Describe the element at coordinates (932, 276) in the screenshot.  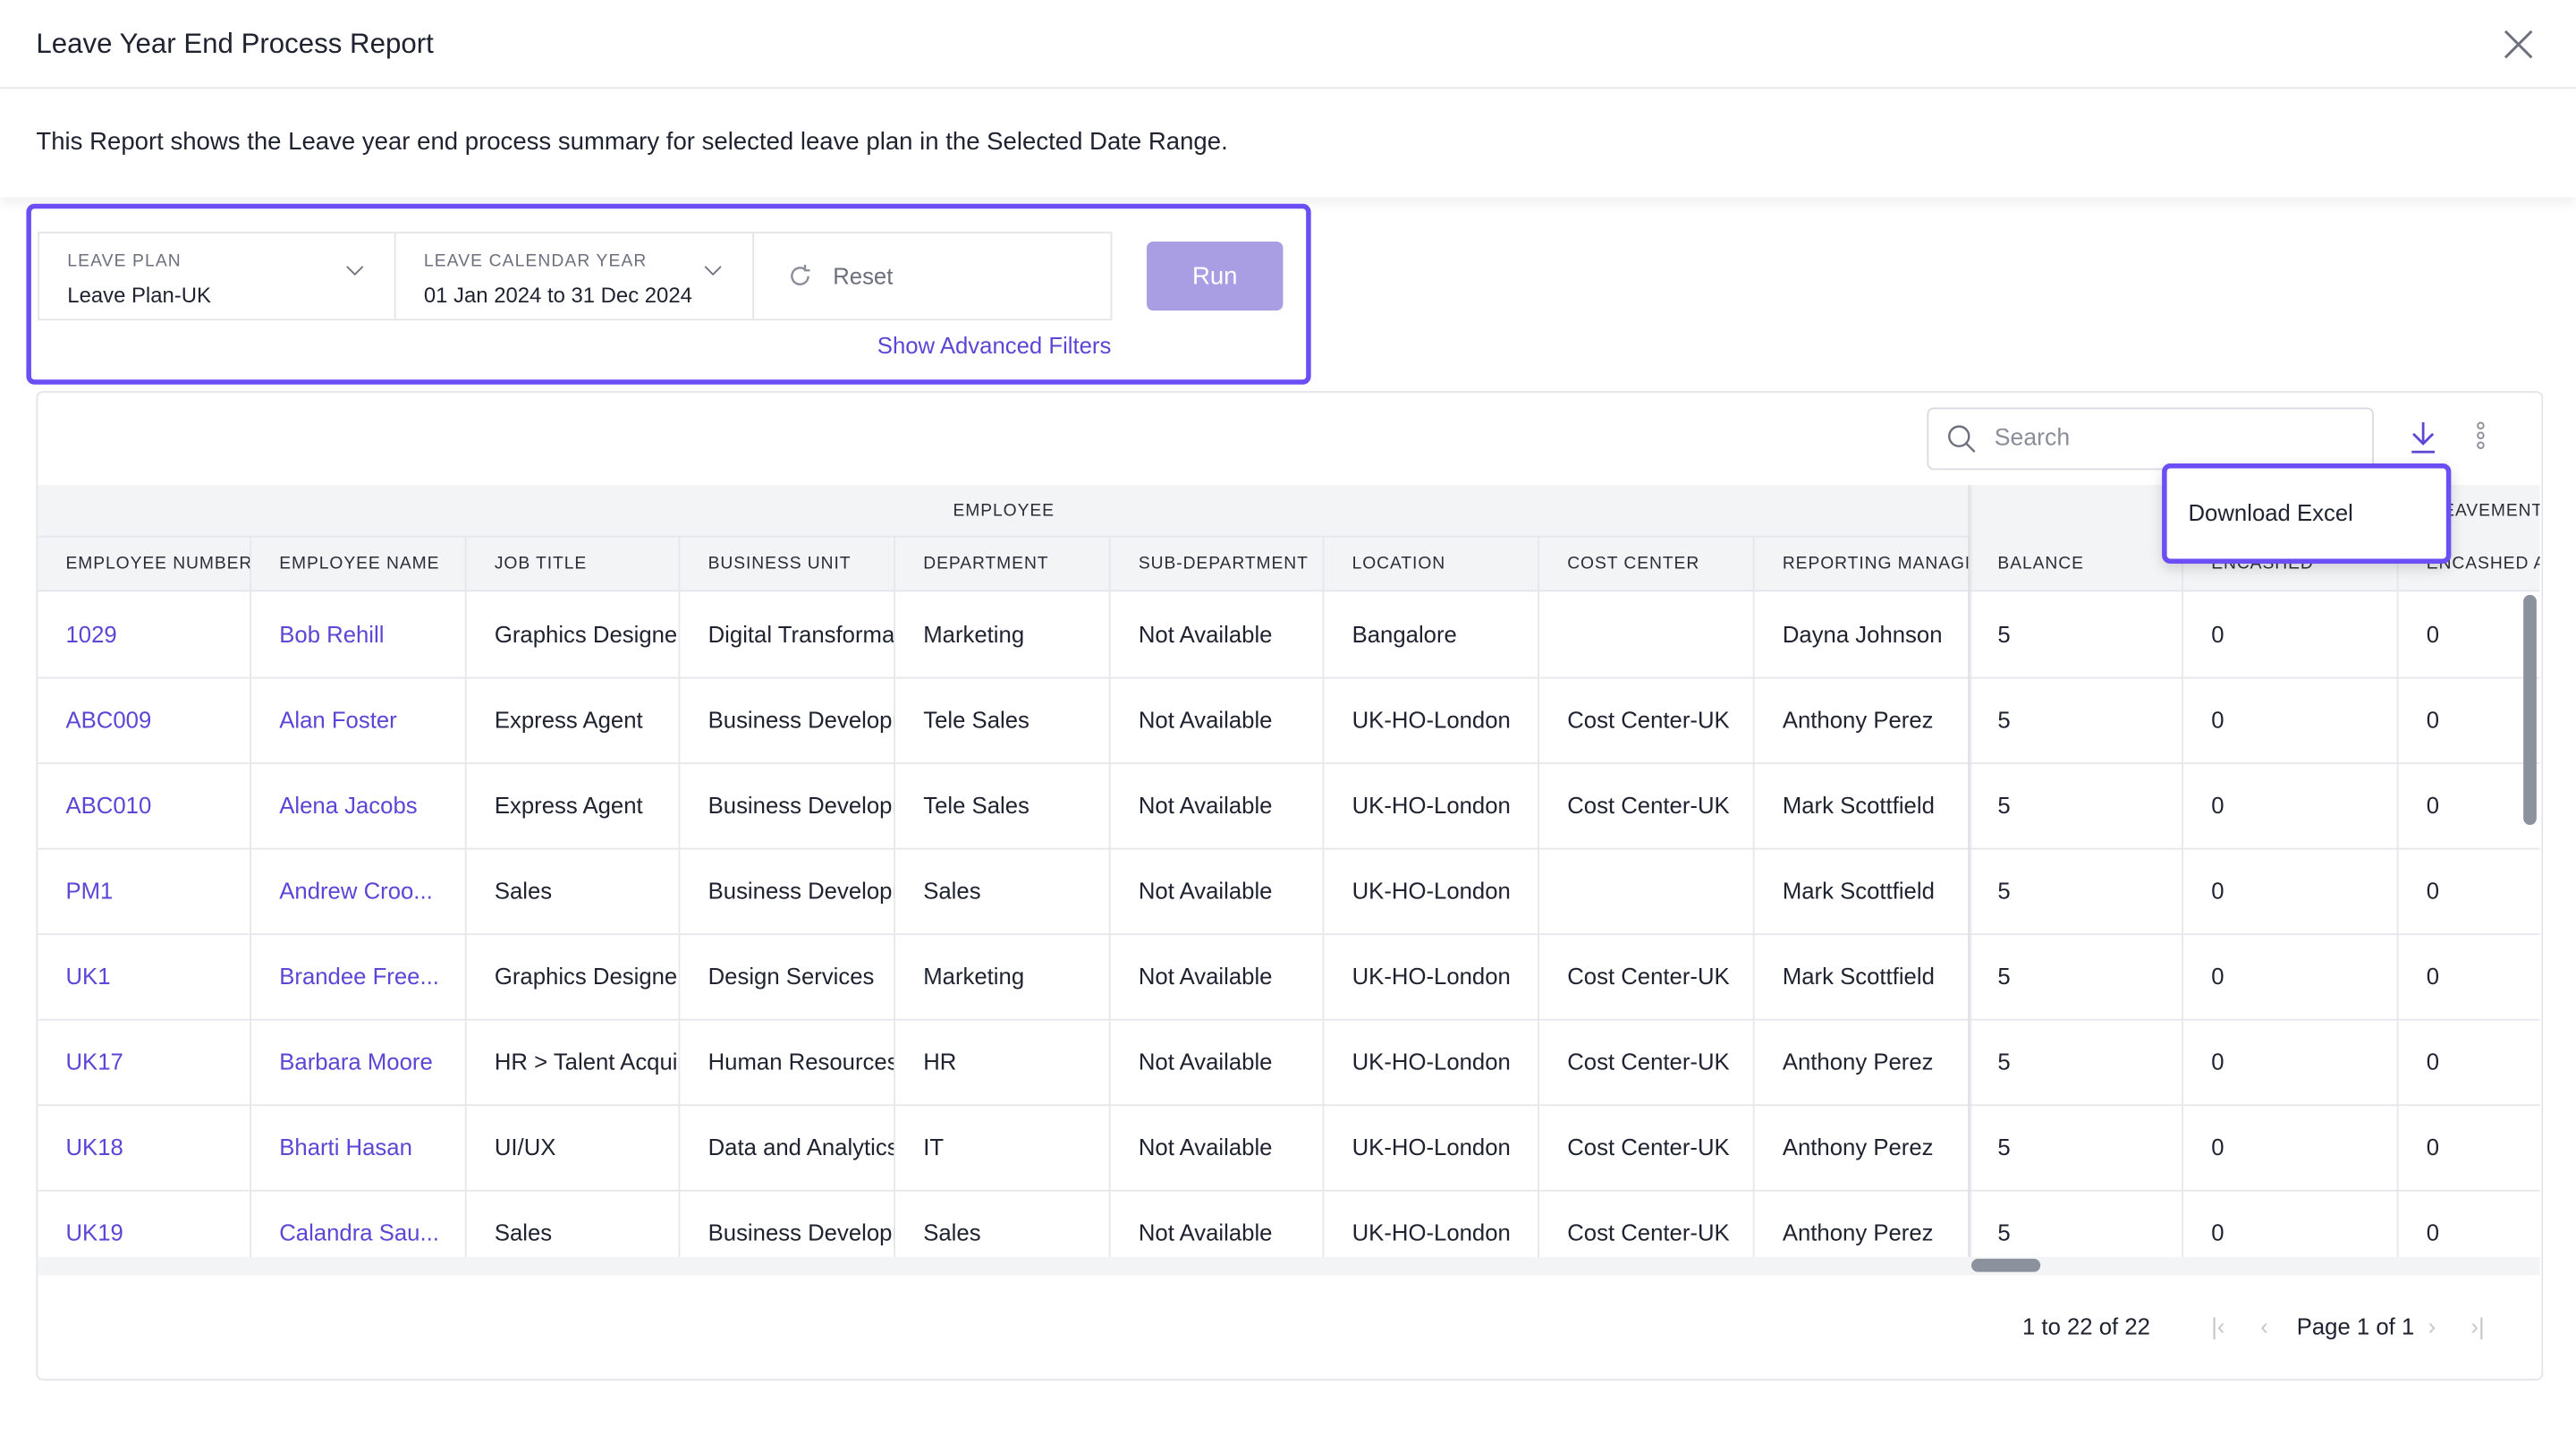
I see `reset-button: Reset` at that location.